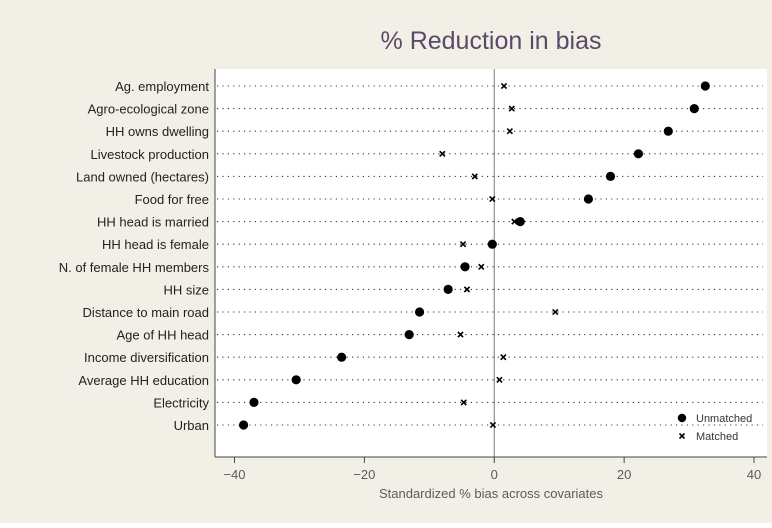  I want to click on category-label: Food for free, so click(172, 199).